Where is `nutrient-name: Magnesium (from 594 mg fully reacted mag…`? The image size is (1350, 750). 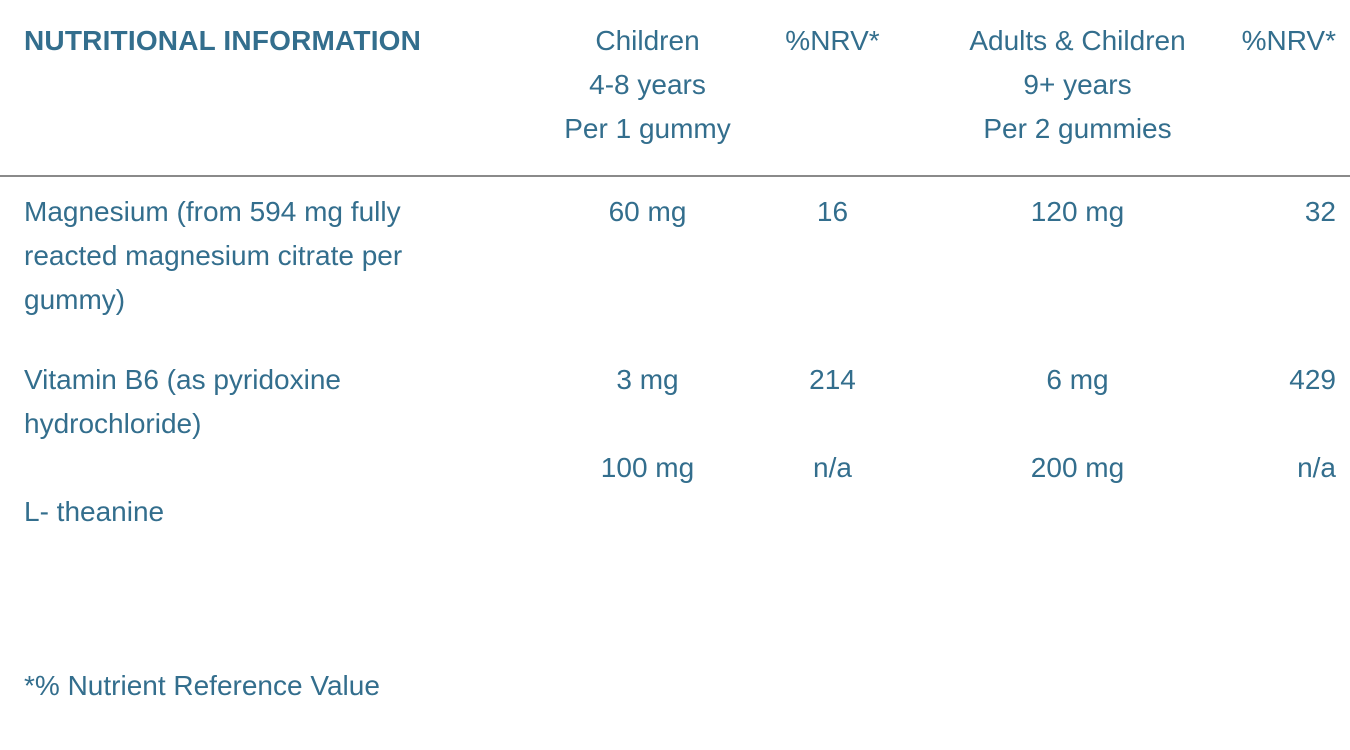
nutrient-name: Magnesium (from 594 mg fully reacted mag… is located at coordinates (213, 255).